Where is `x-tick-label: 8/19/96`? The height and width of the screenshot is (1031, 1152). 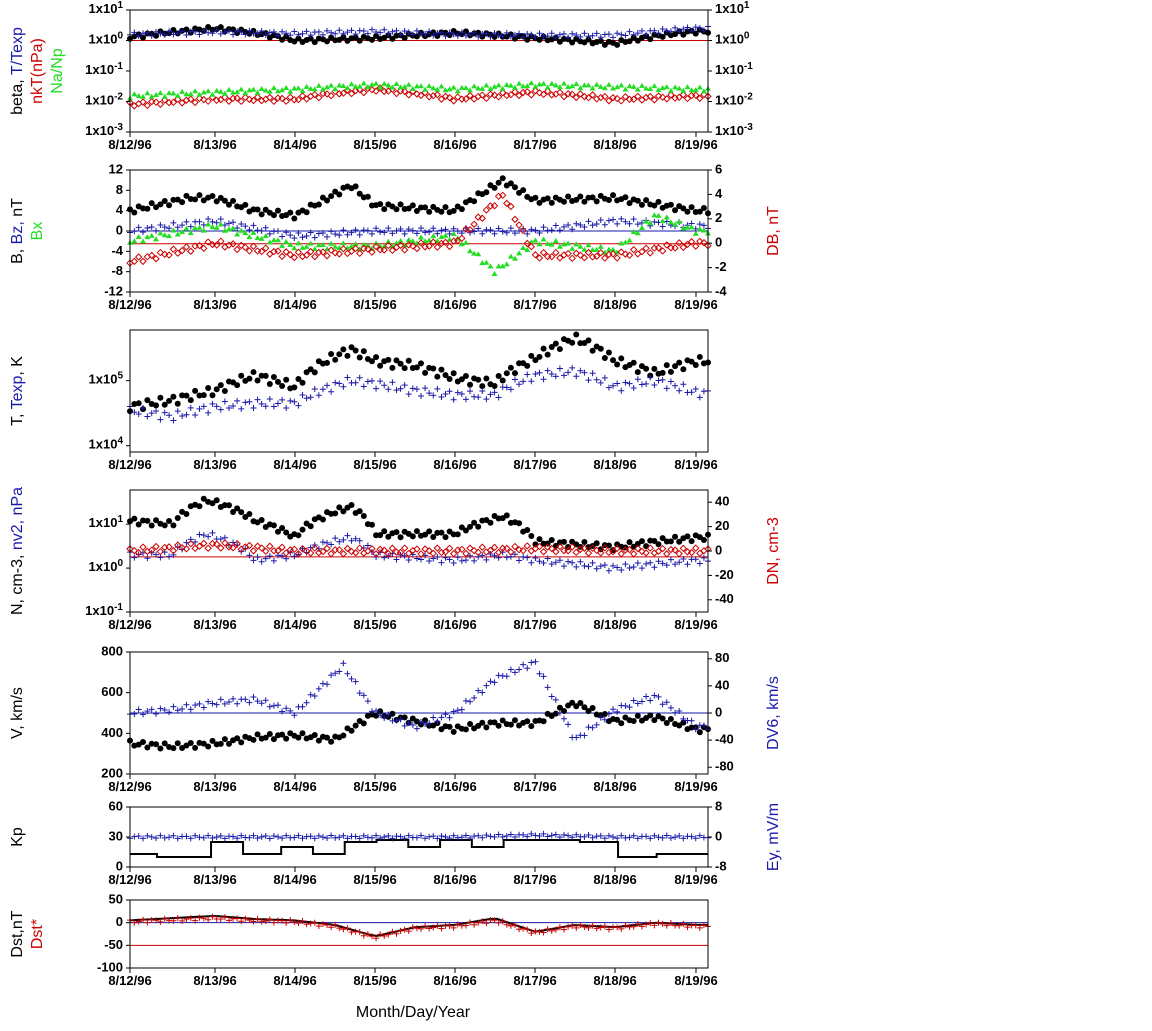 x-tick-label: 8/19/96 is located at coordinates (695, 464).